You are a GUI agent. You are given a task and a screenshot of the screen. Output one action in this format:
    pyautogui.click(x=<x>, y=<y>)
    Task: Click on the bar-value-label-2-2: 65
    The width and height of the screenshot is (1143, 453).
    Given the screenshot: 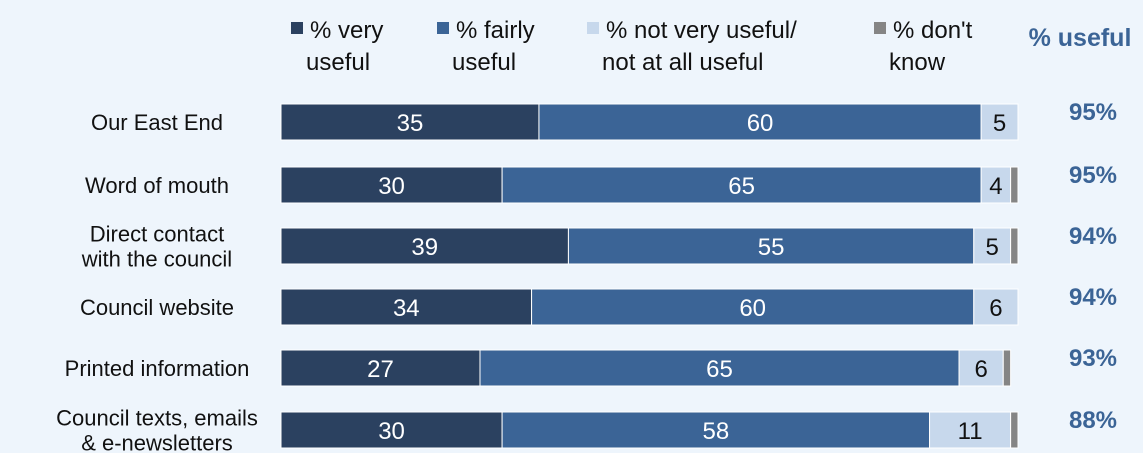 What is the action you would take?
    pyautogui.click(x=741, y=186)
    